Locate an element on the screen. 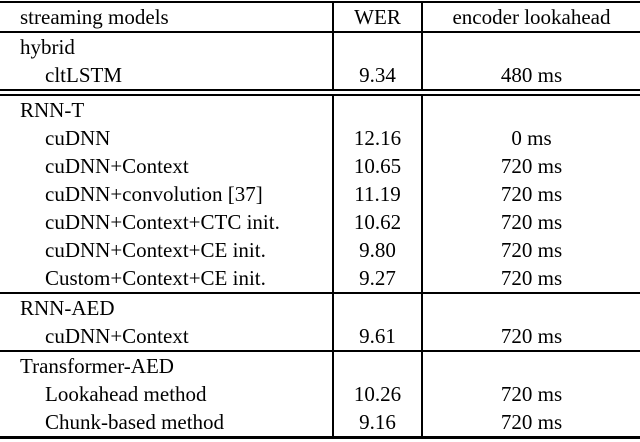 The width and height of the screenshot is (640, 442). model-row: Chunk-based method 9.16 720 ms is located at coordinates (320, 423).